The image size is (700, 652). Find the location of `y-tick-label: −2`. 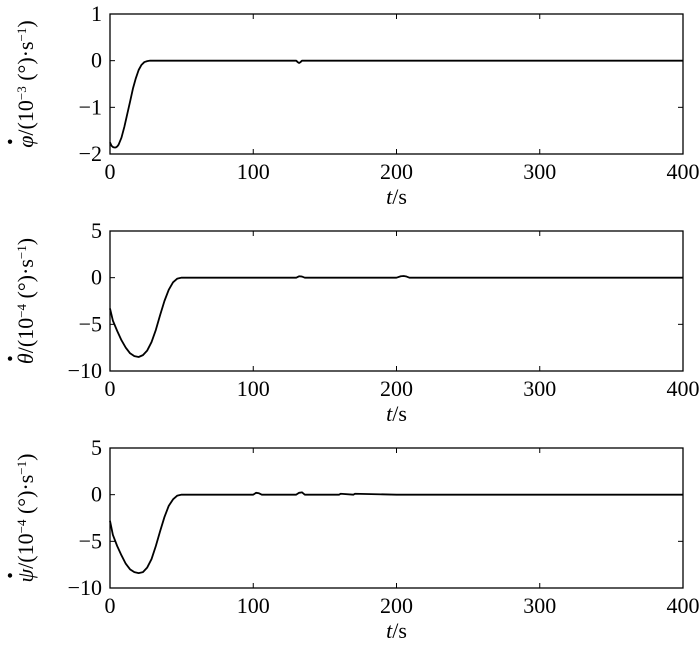

y-tick-label: −2 is located at coordinates (90, 153).